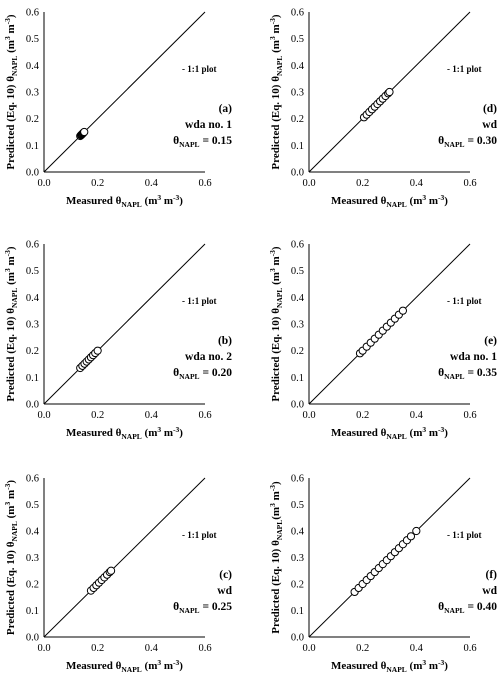  I want to click on theta-value: = 0.35, so click(481, 373).